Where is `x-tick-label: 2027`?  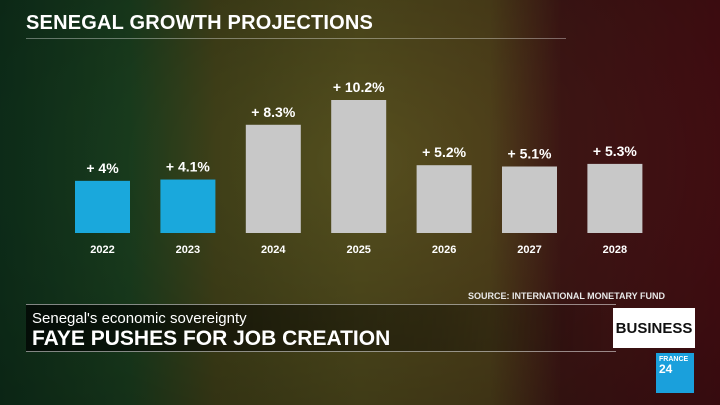
x-tick-label: 2027 is located at coordinates (529, 250).